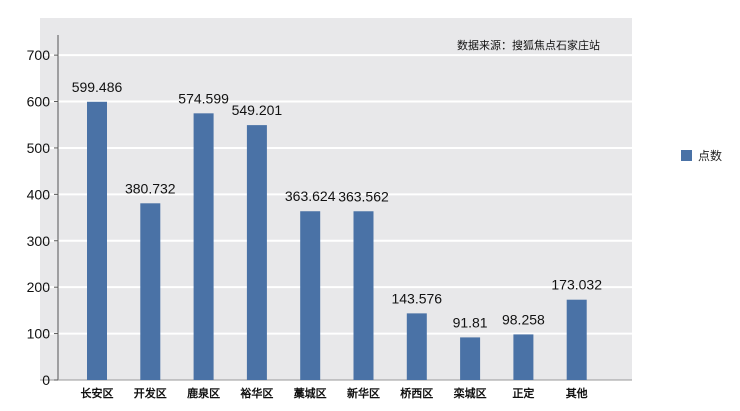  What do you see at coordinates (150, 393) in the screenshot?
I see `x-tick-label: 开发区` at bounding box center [150, 393].